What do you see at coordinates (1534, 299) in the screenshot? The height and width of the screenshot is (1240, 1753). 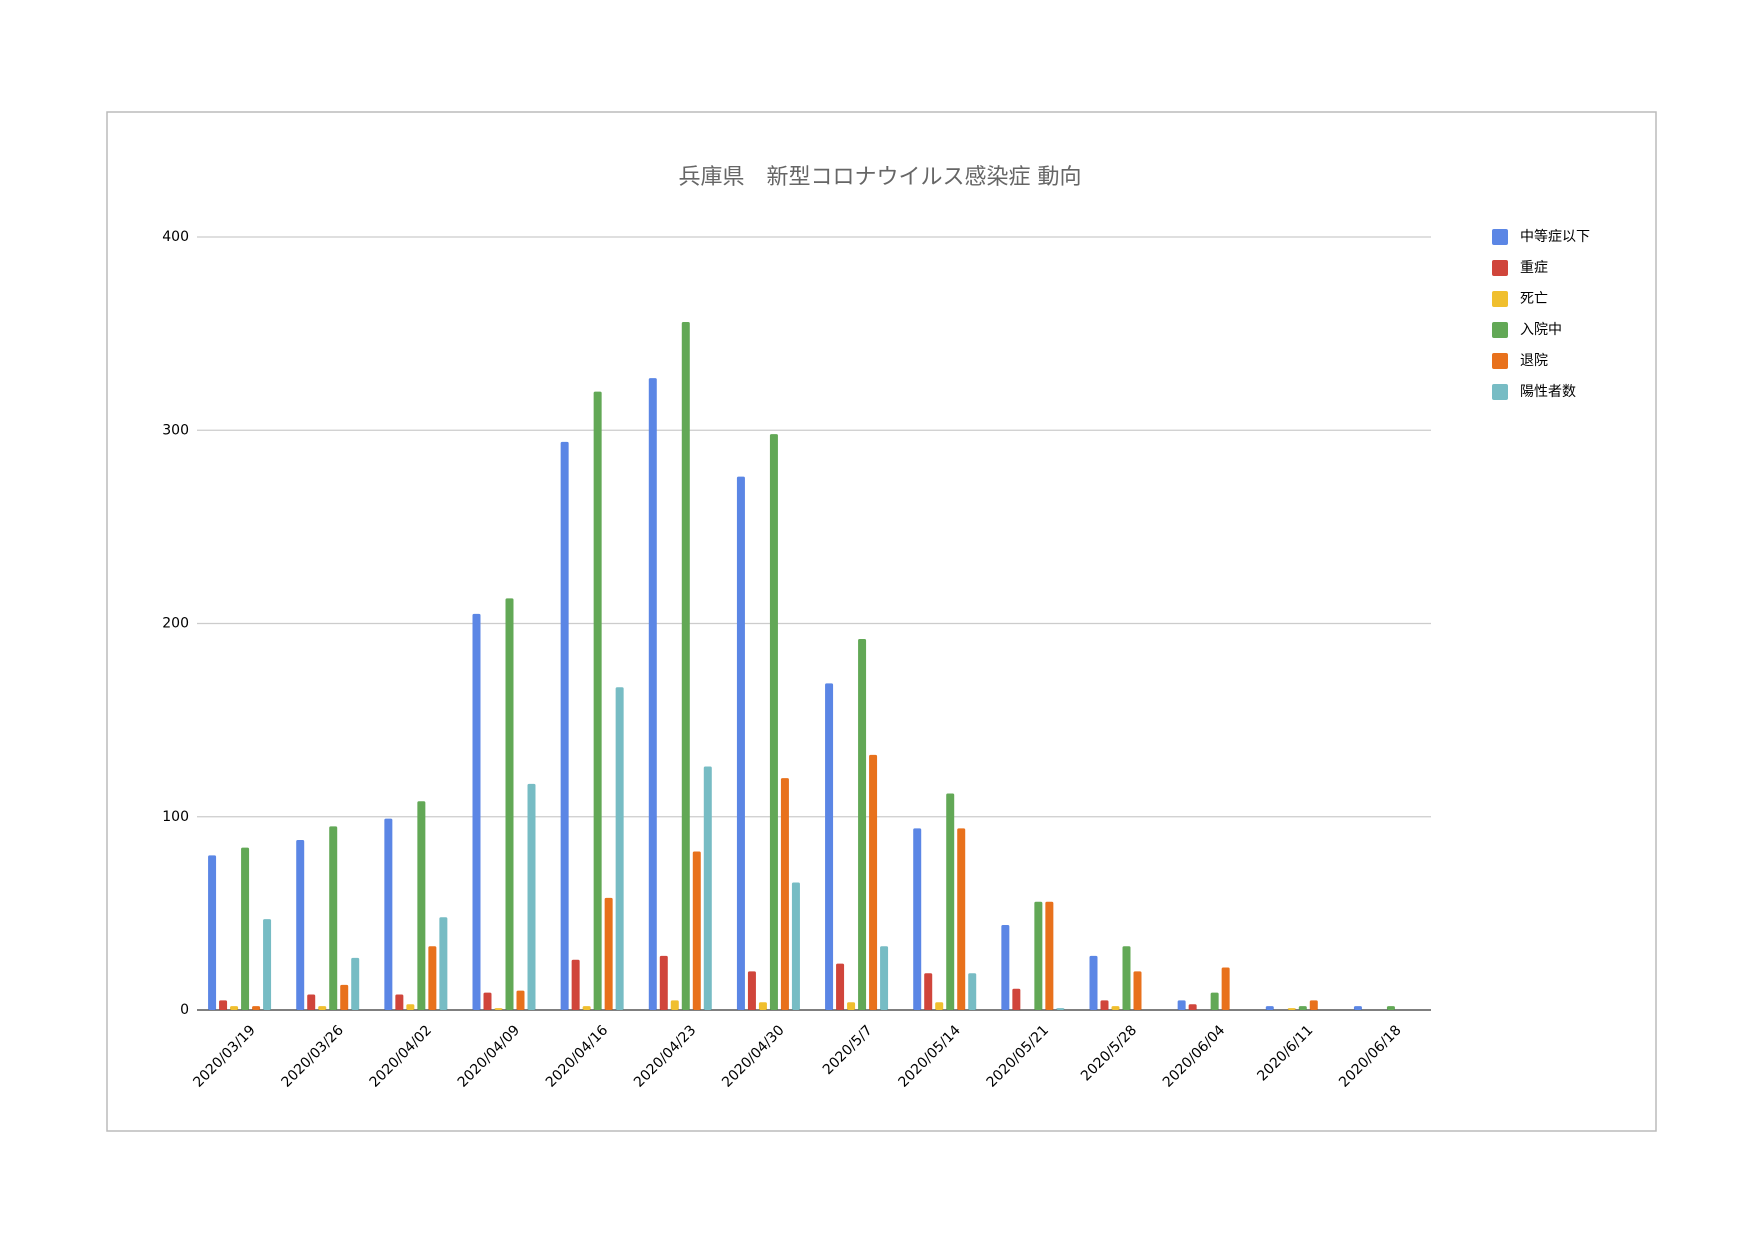 I see `legend-label: 死亡` at bounding box center [1534, 299].